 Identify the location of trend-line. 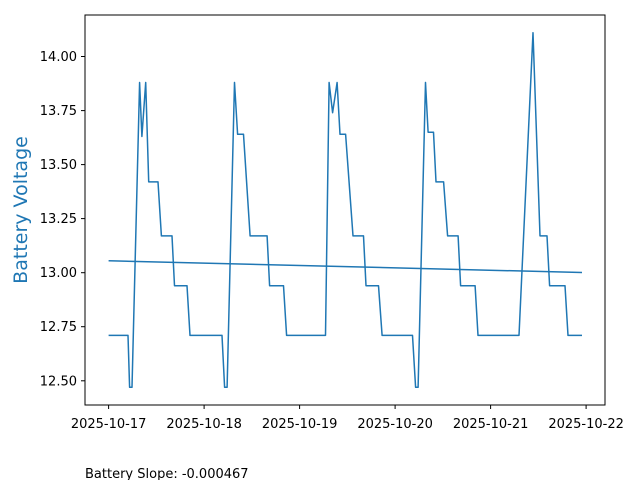
(345, 267).